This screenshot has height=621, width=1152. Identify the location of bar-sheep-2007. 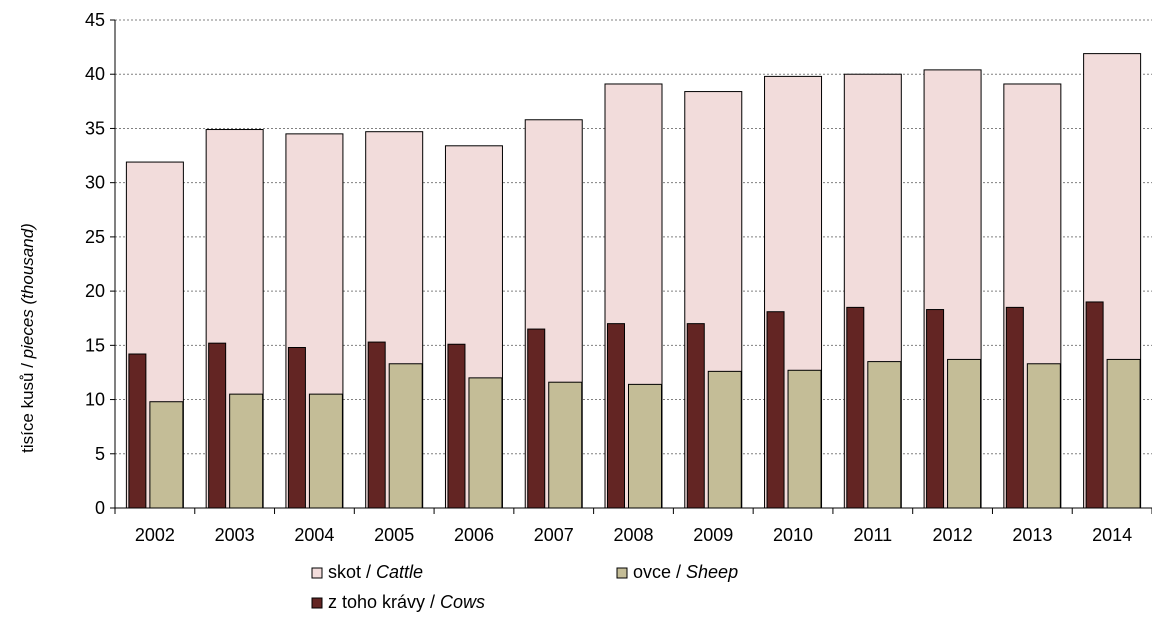
(565, 445).